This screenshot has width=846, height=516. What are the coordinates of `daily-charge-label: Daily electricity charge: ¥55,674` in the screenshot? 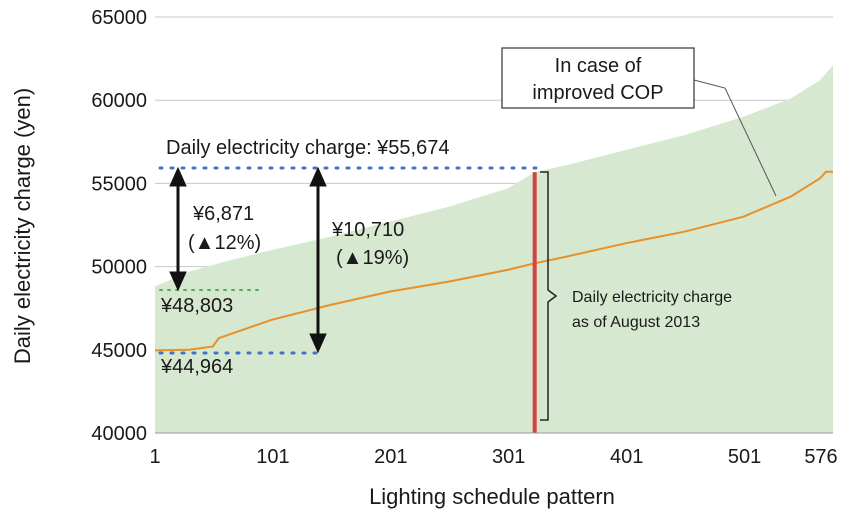 It's located at (307, 148).